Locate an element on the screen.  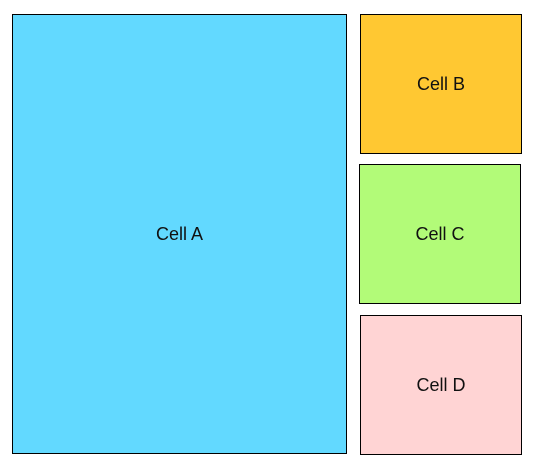
cell-d-label: Cell D is located at coordinates (441, 384).